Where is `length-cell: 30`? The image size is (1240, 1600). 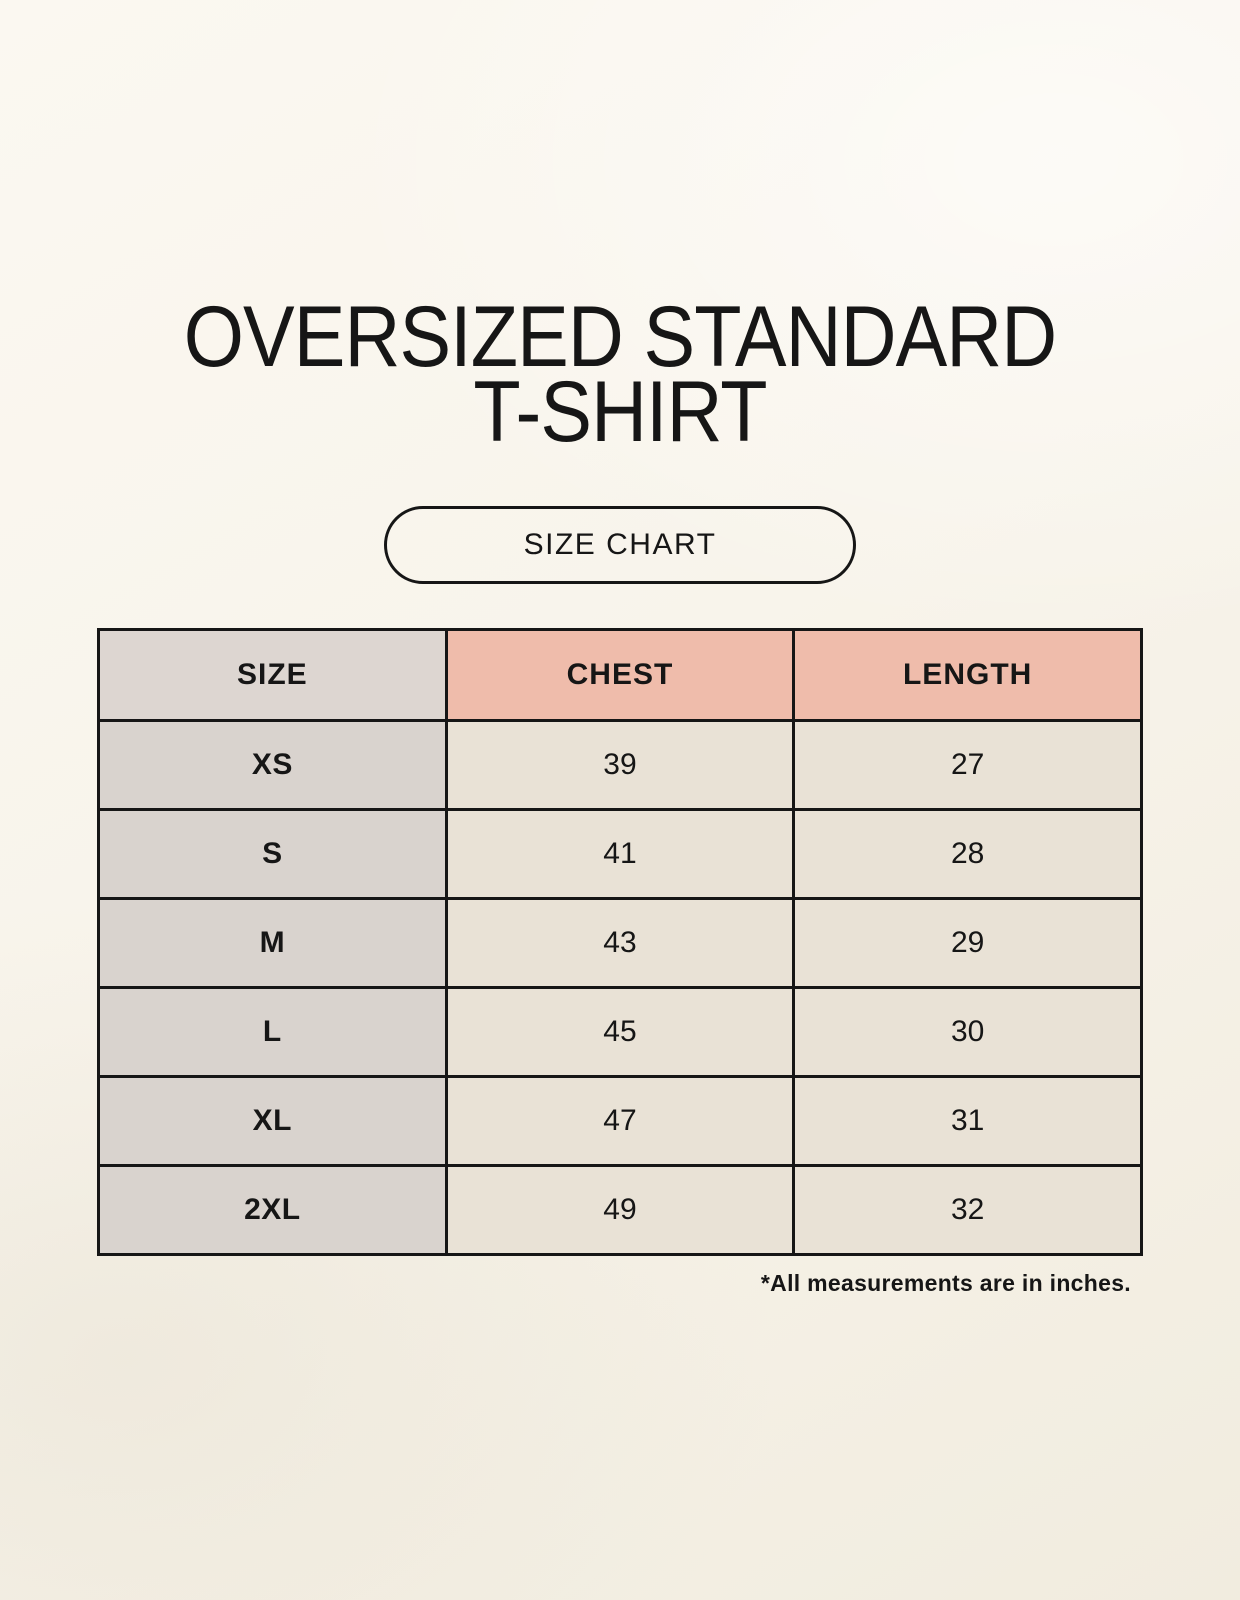 length-cell: 30 is located at coordinates (967, 1032).